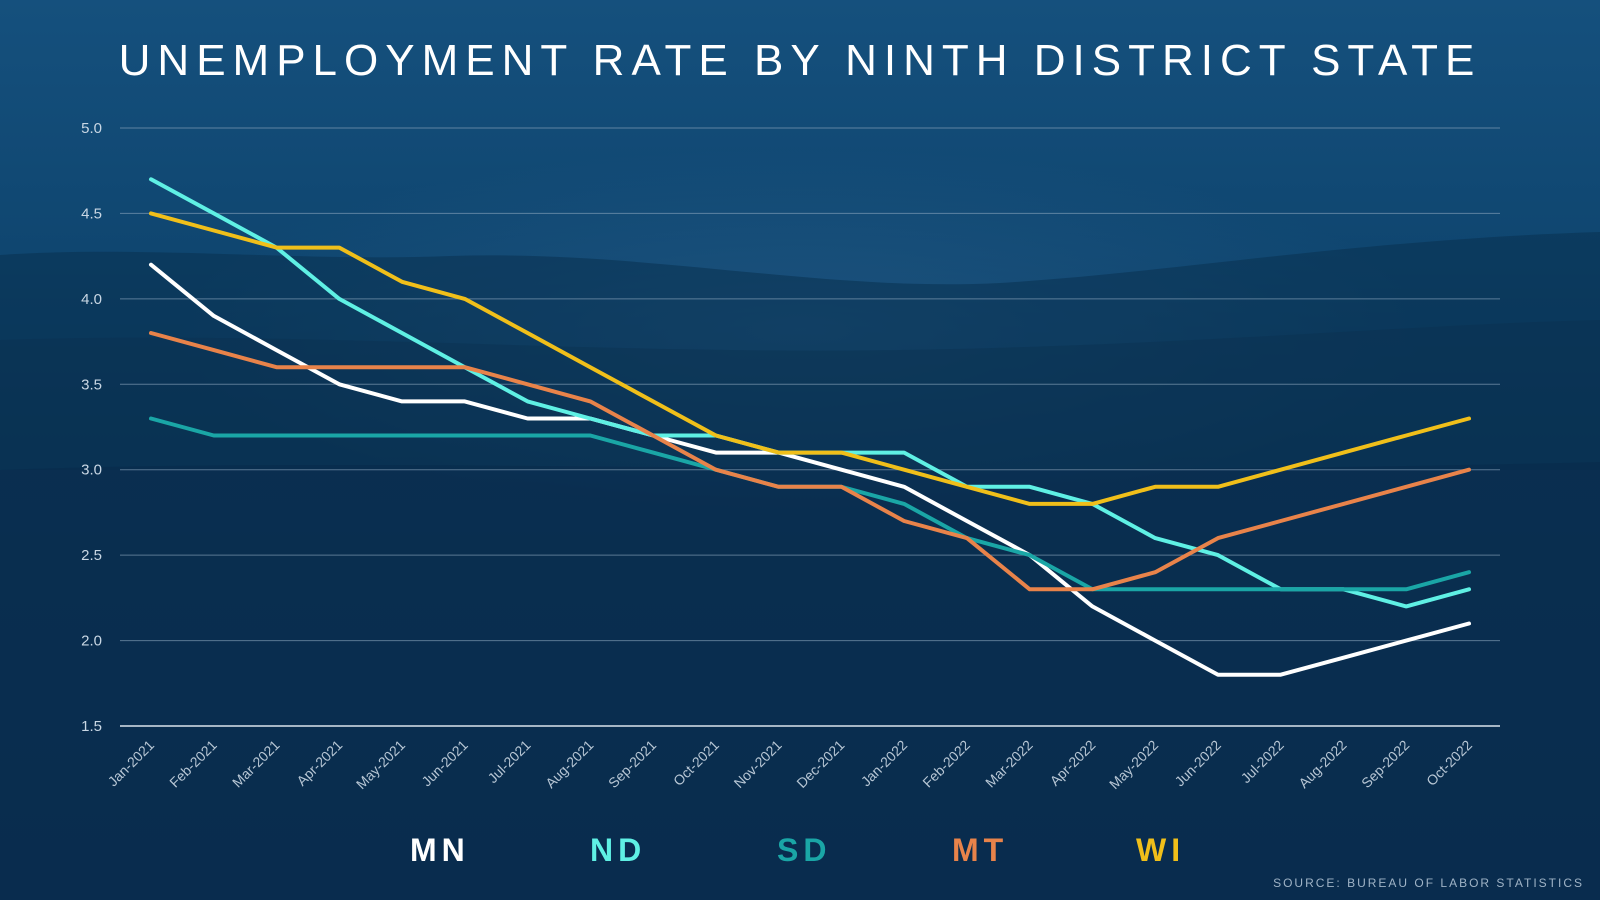 The width and height of the screenshot is (1600, 900). I want to click on legend-sd: SD, so click(804, 850).